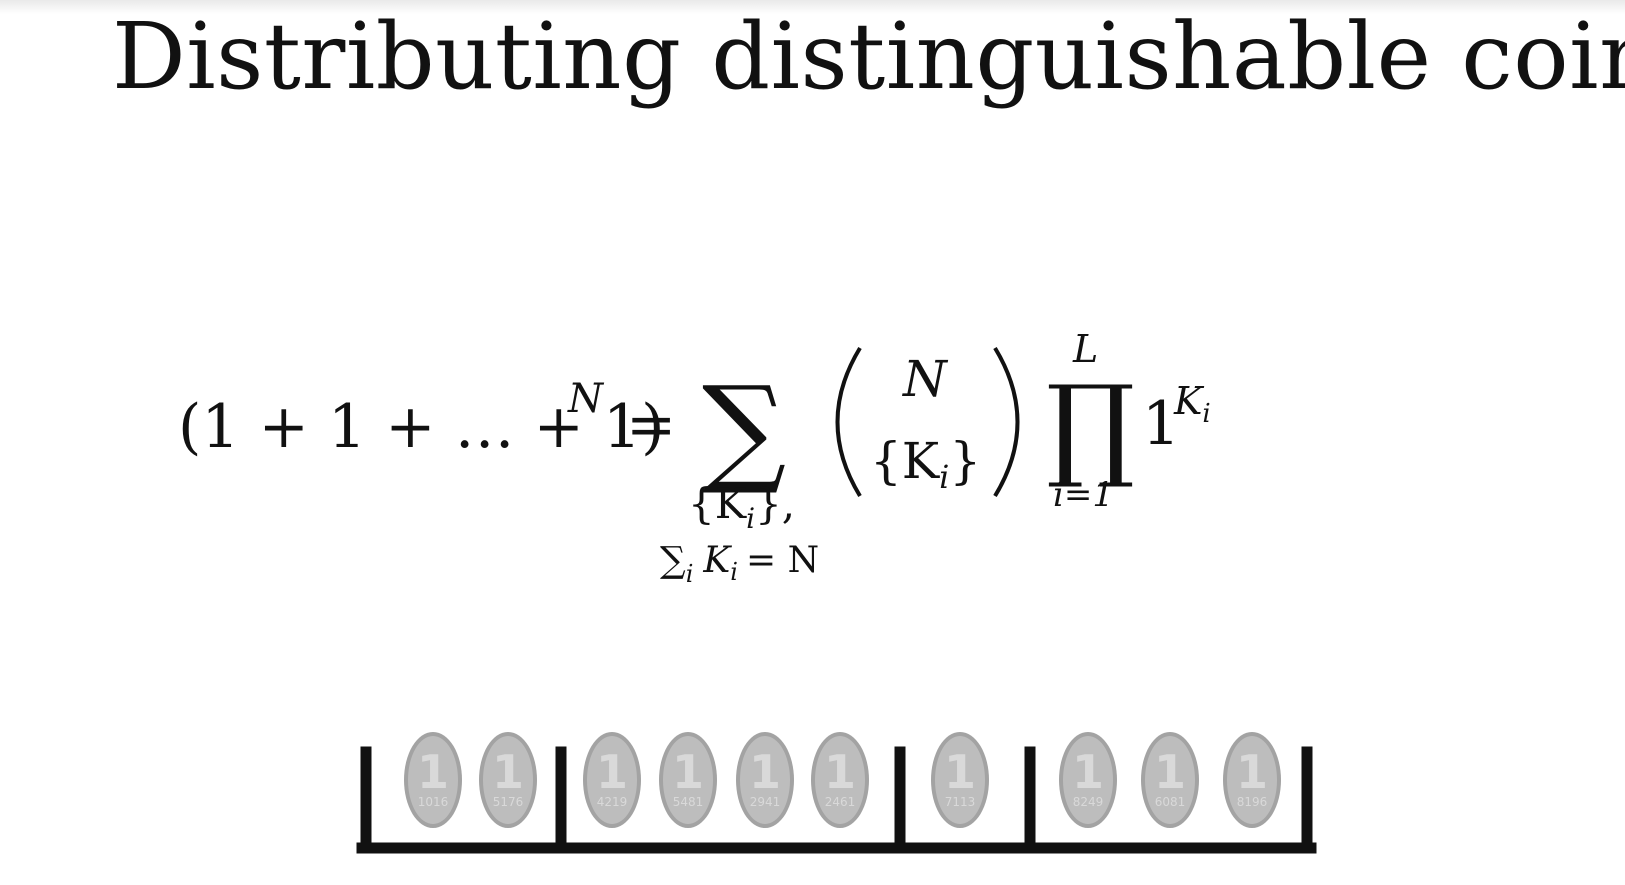 The image size is (1625, 885). I want to click on term-exponent: Ki, so click(1192, 404).